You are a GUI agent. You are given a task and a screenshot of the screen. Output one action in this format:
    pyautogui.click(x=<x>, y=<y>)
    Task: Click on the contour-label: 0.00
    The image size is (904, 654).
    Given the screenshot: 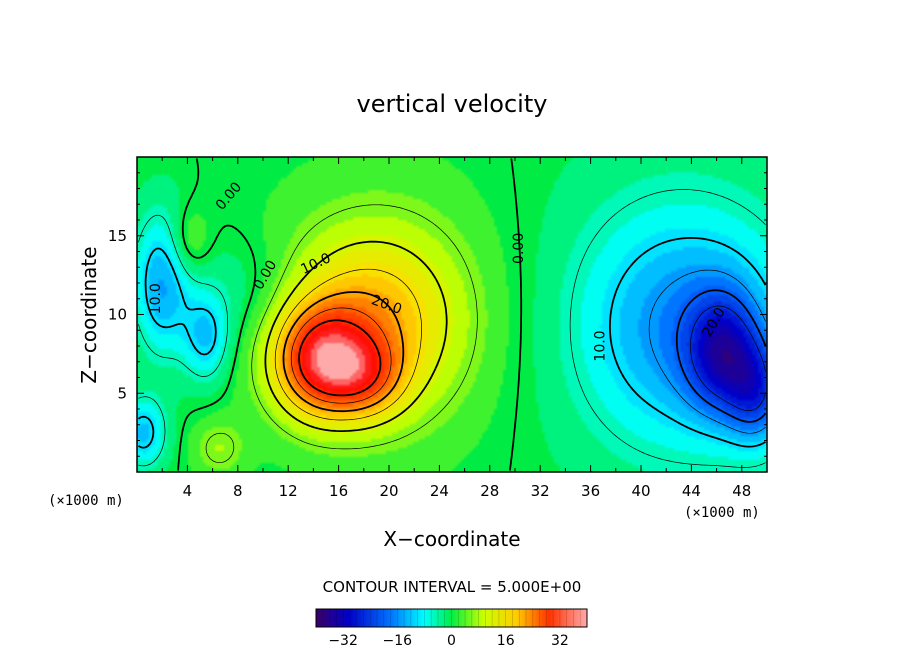 What is the action you would take?
    pyautogui.click(x=519, y=248)
    